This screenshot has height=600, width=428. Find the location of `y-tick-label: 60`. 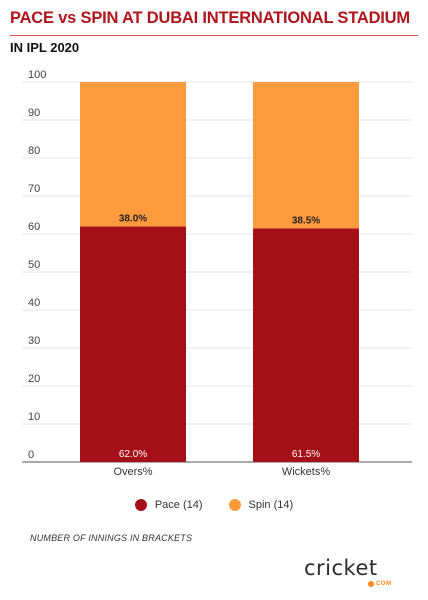

y-tick-label: 60 is located at coordinates (34, 227).